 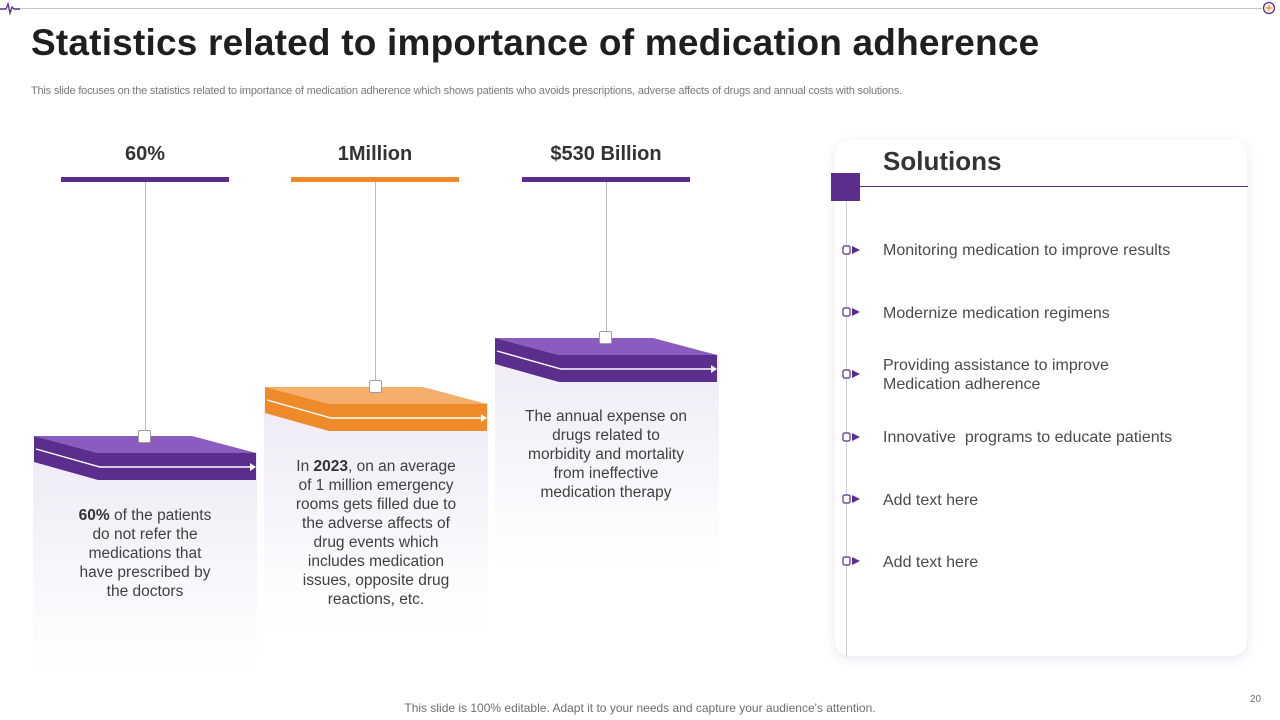 I want to click on stat-value-3: $530 Billion, so click(x=606, y=154).